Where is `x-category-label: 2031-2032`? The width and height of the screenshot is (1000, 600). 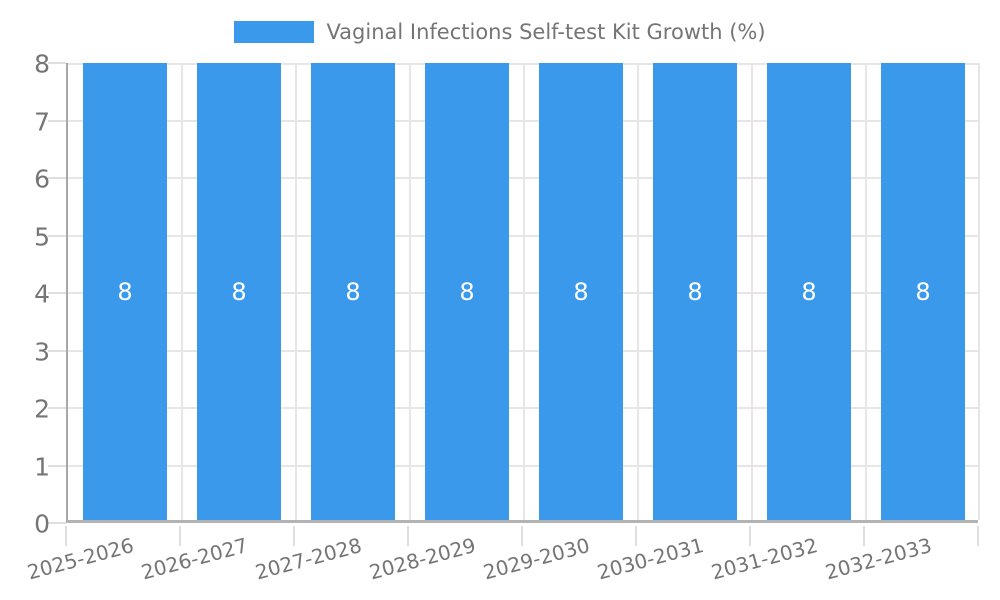
x-category-label: 2031-2032 is located at coordinates (764, 559).